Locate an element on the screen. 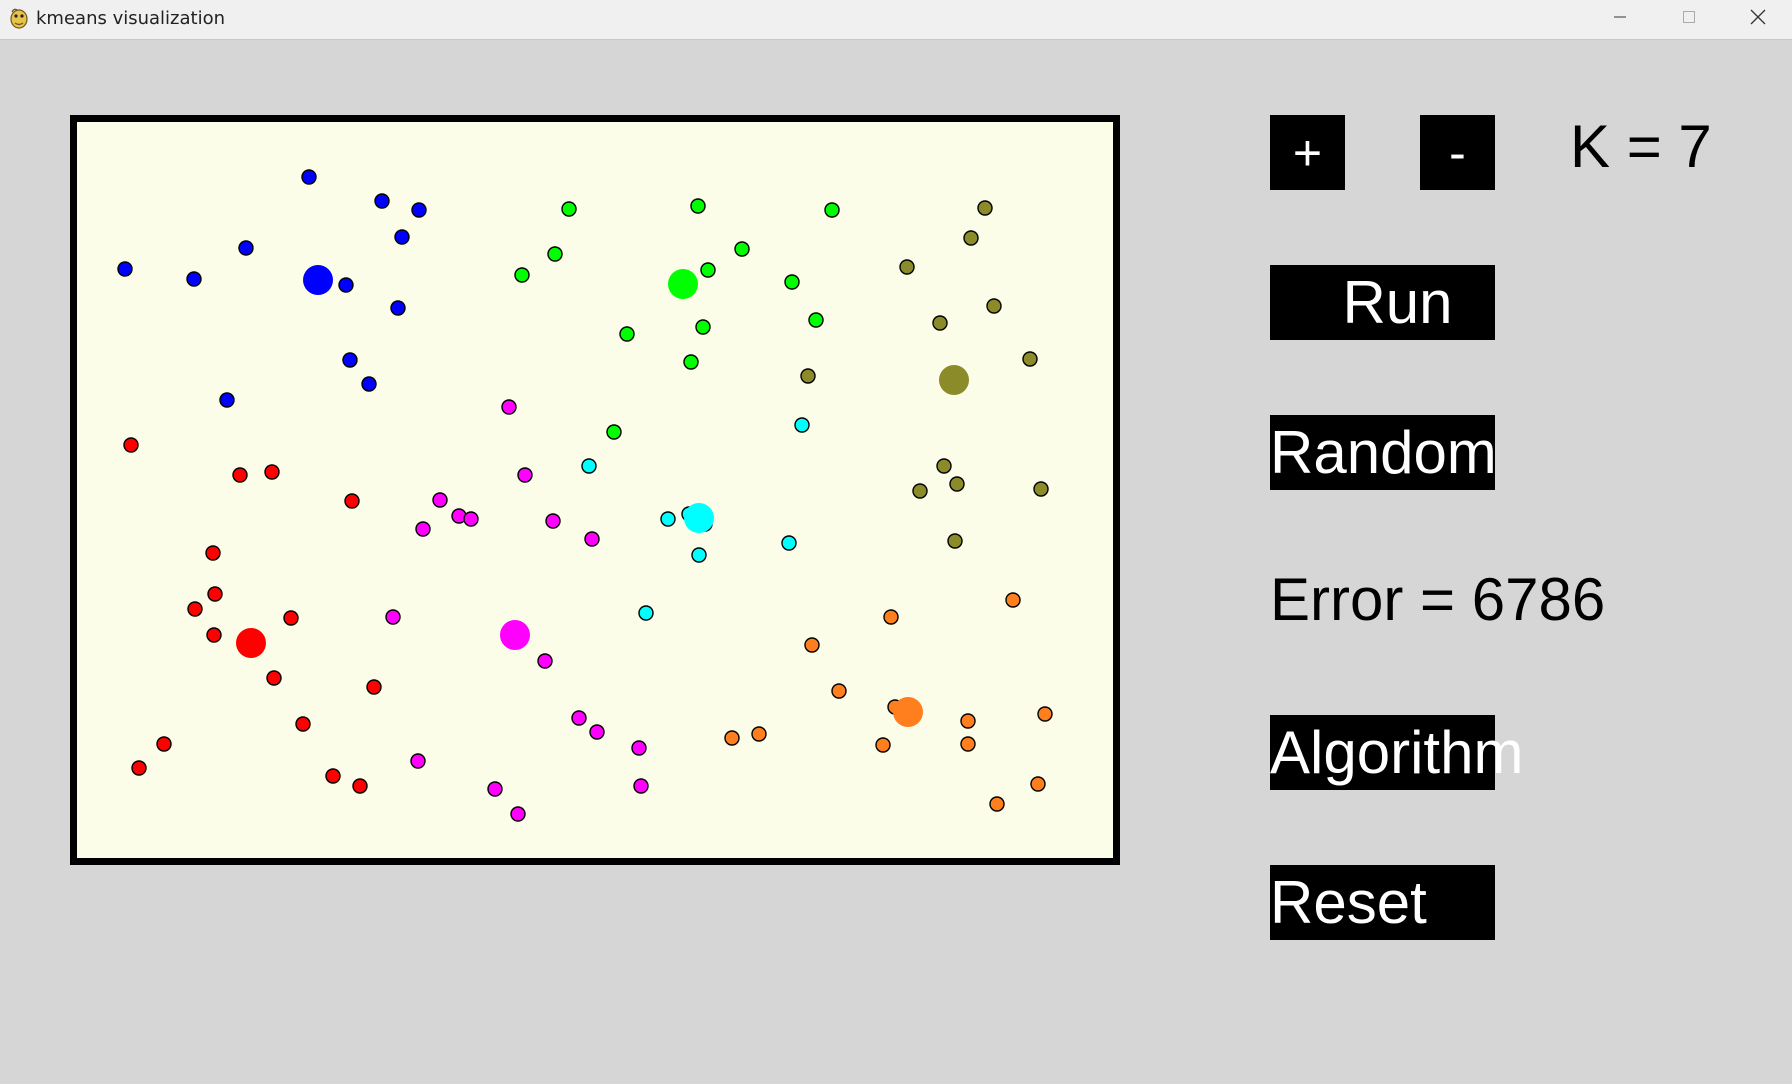  window-title: kmeans visualization is located at coordinates (130, 18).